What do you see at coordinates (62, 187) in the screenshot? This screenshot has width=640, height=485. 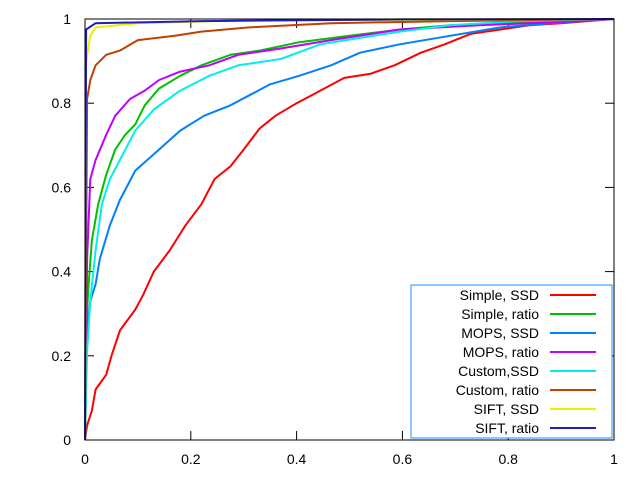 I see `y-tick-label: 0.6` at bounding box center [62, 187].